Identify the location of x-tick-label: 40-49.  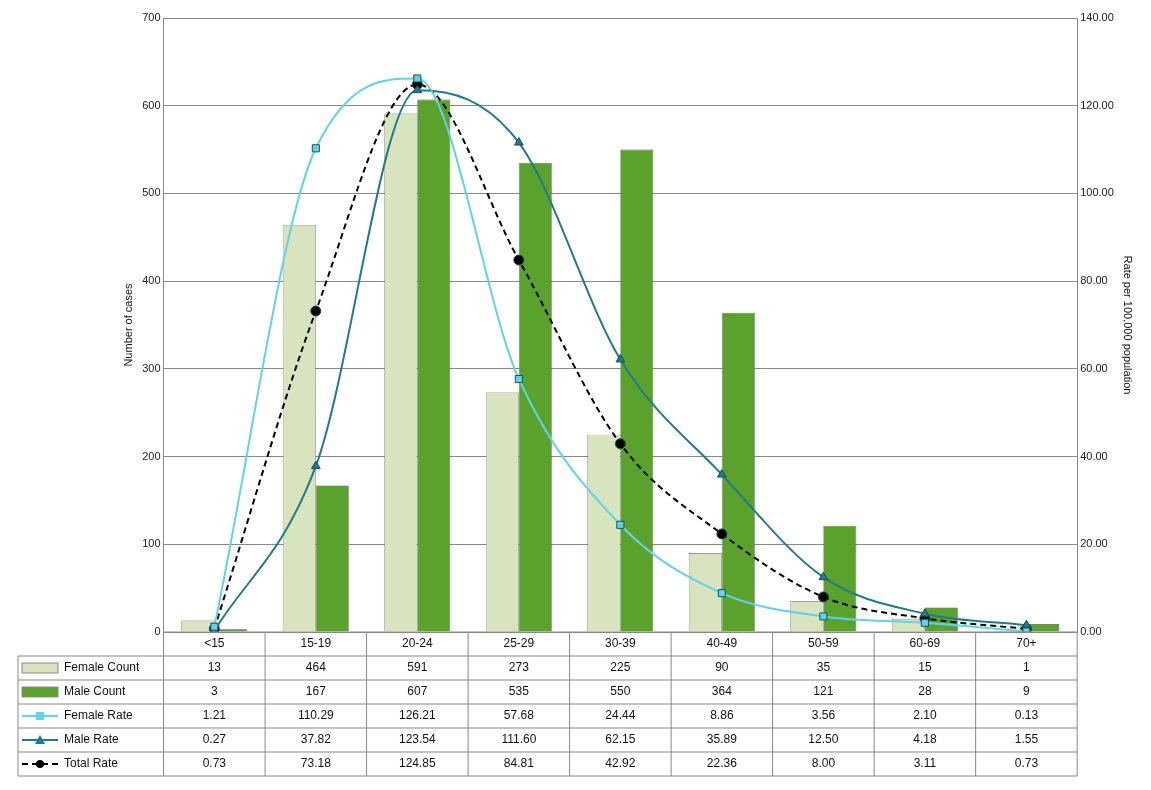
(722, 643).